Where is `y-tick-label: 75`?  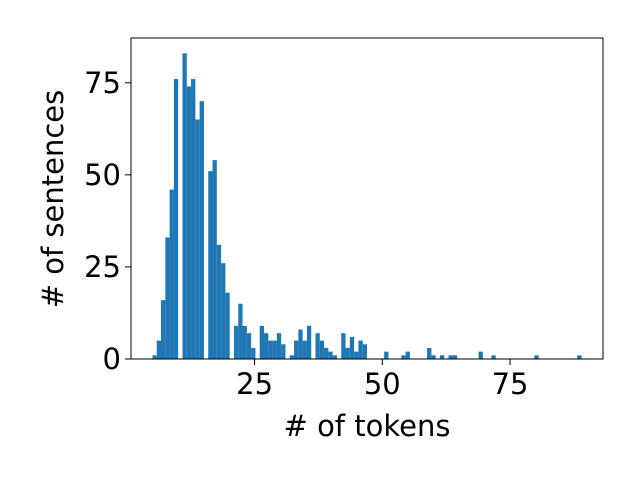 y-tick-label: 75 is located at coordinates (102, 83).